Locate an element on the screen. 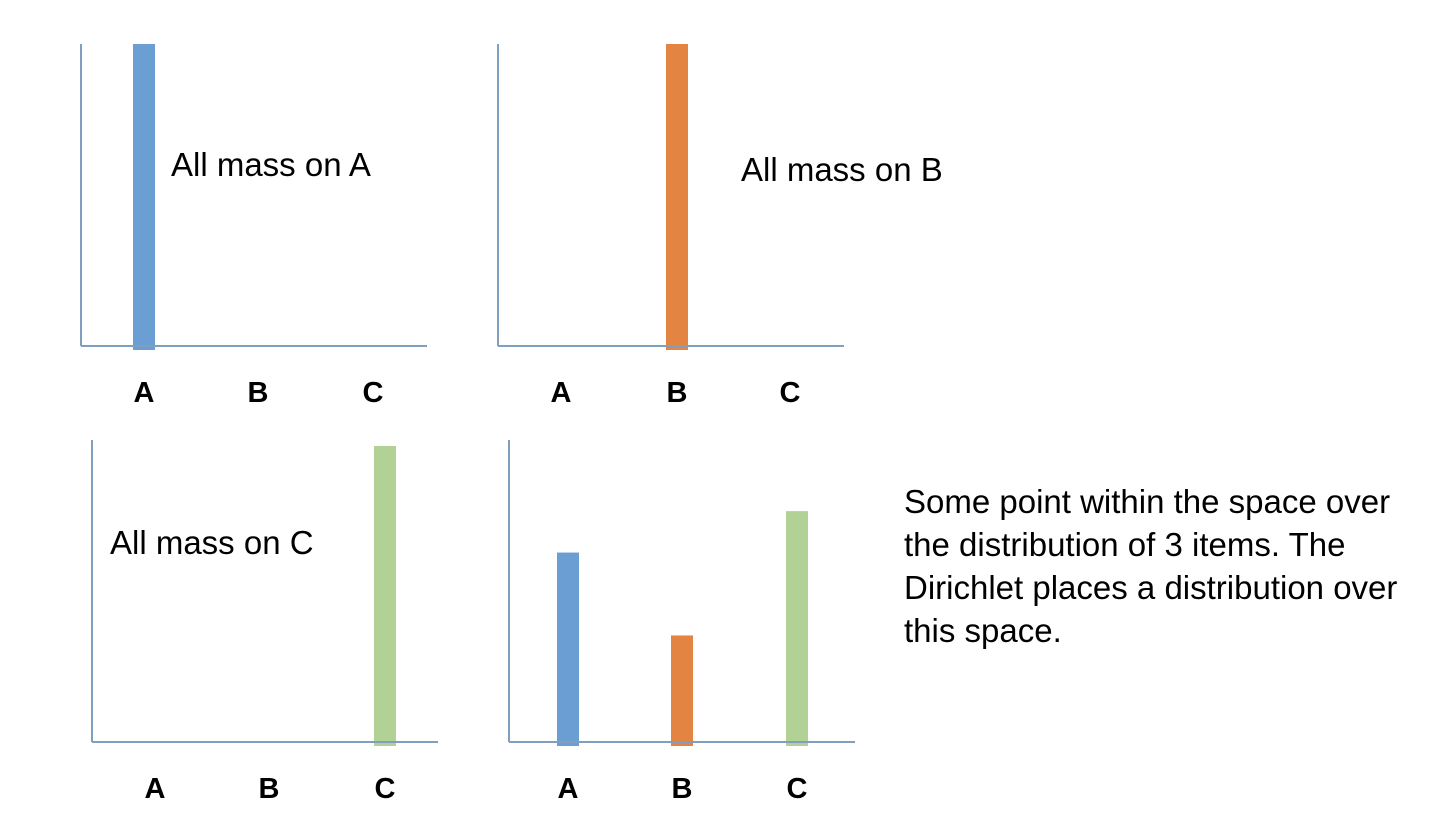 The height and width of the screenshot is (830, 1444). chart-panel-mass-on-c: All mass on C A B C is located at coordinates (264, 622).